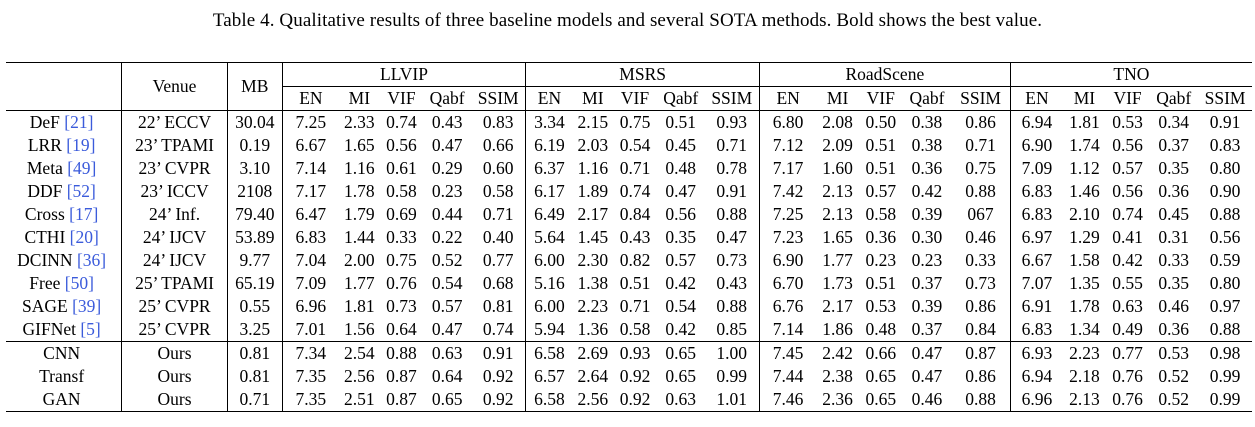  What do you see at coordinates (927, 283) in the screenshot?
I see `value-cell: 0.37` at bounding box center [927, 283].